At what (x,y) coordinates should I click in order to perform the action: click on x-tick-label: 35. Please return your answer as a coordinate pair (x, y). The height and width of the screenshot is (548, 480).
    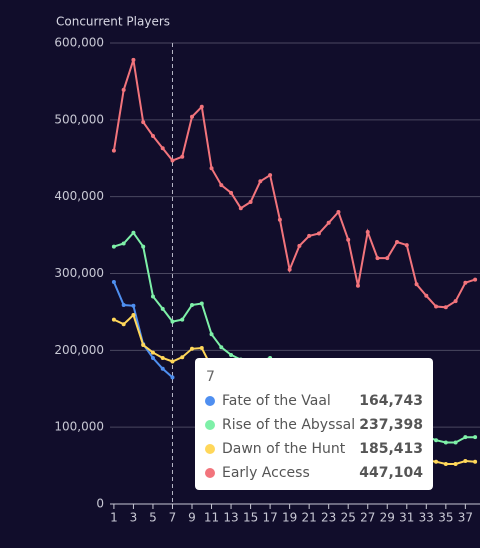
    Looking at the image, I should click on (445, 518).